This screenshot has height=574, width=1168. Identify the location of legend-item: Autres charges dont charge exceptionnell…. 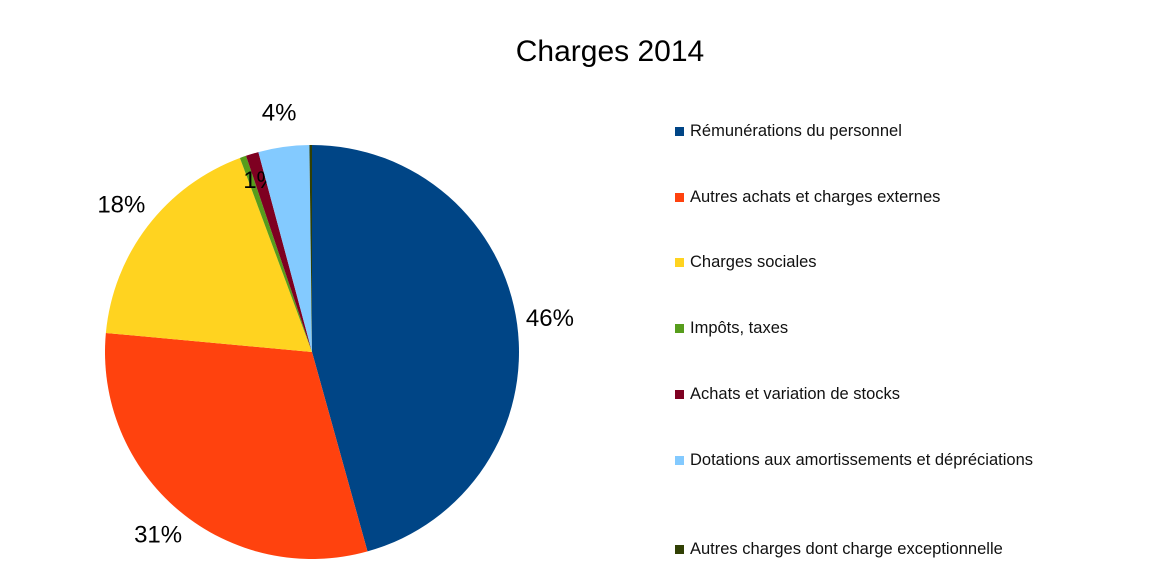
(870, 549).